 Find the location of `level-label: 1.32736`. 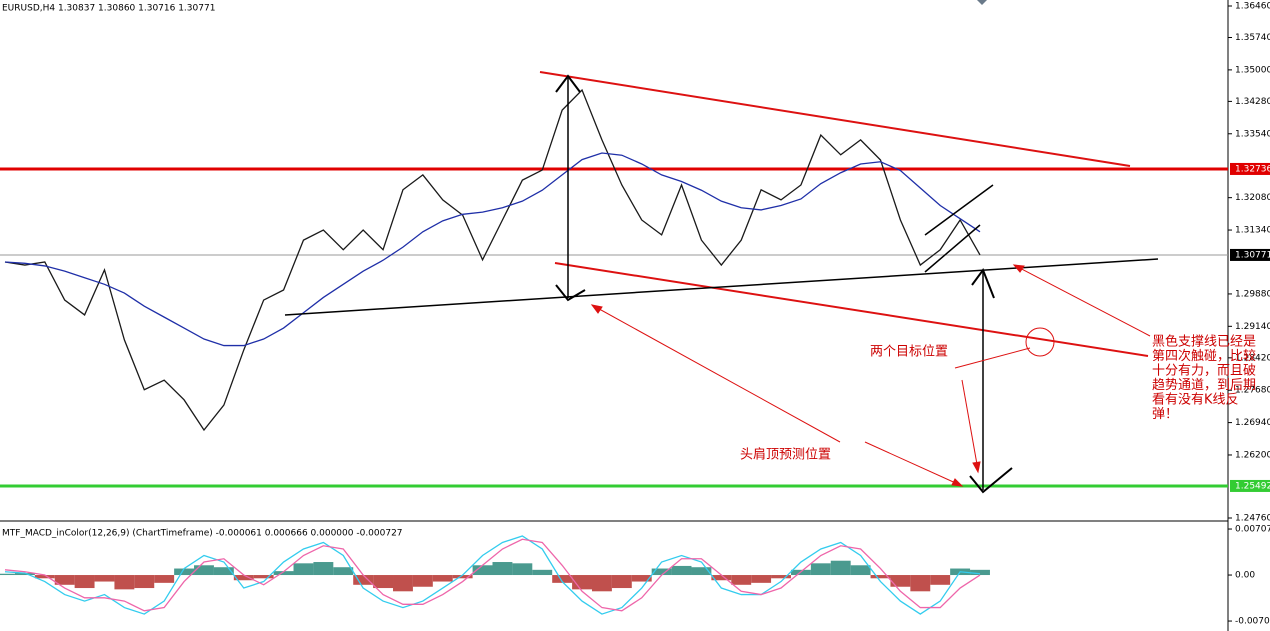

level-label: 1.32736 is located at coordinates (1252, 169).